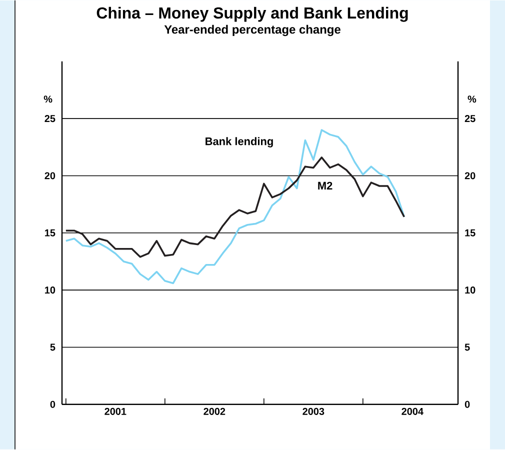 The width and height of the screenshot is (505, 450). I want to click on x-tick-label: 2002, so click(215, 412).